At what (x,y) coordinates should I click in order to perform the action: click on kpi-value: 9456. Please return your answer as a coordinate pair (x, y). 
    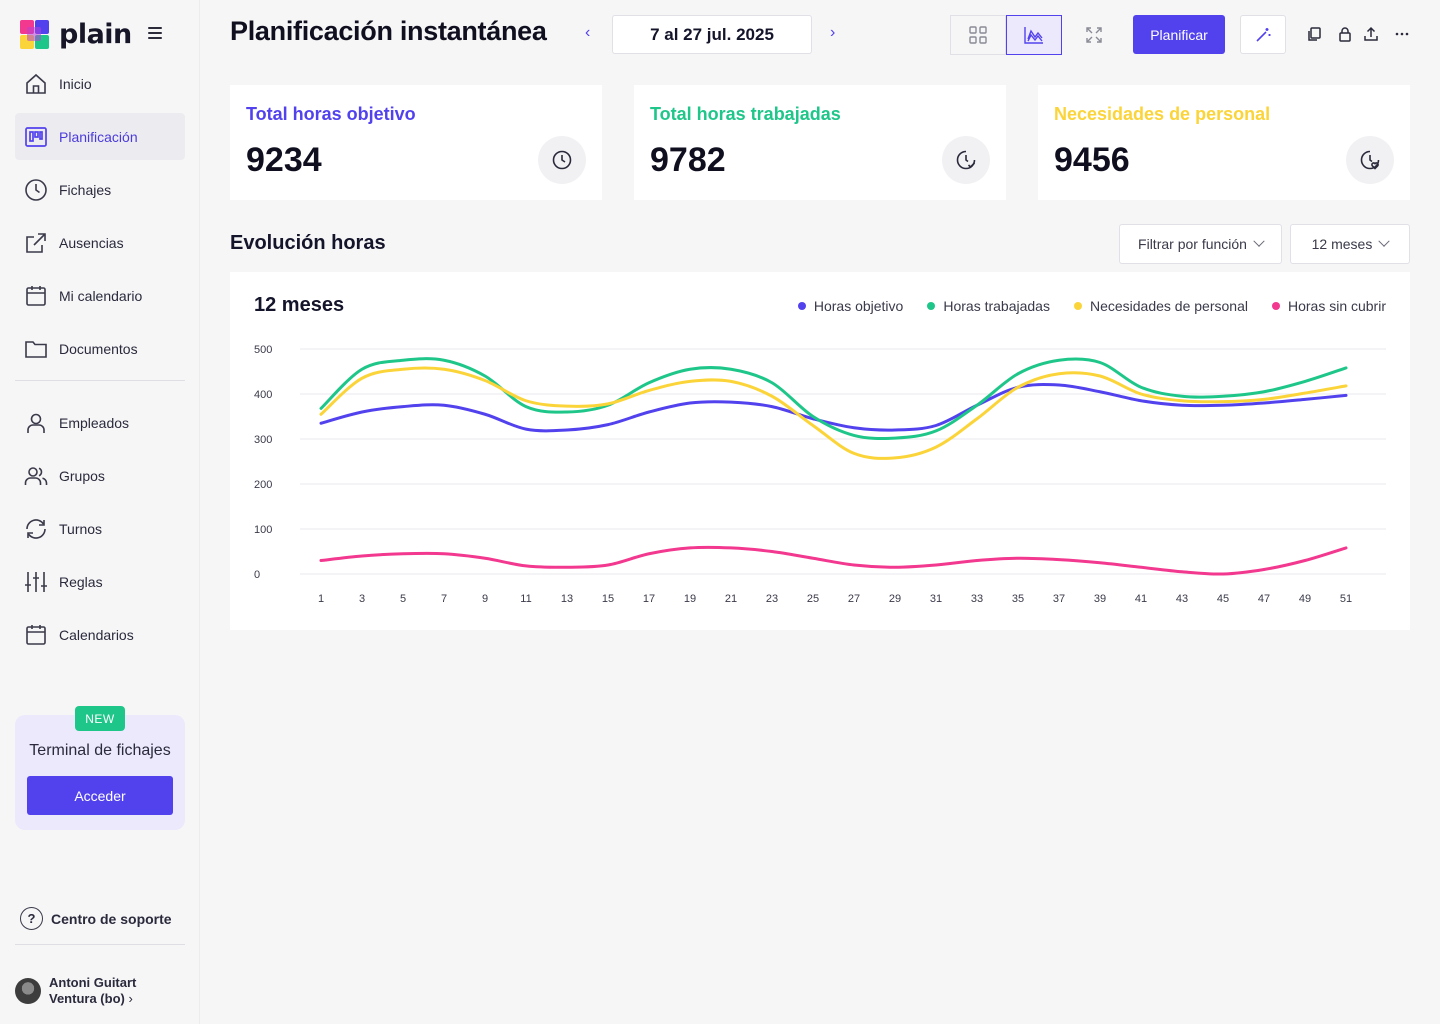
    Looking at the image, I should click on (1092, 160).